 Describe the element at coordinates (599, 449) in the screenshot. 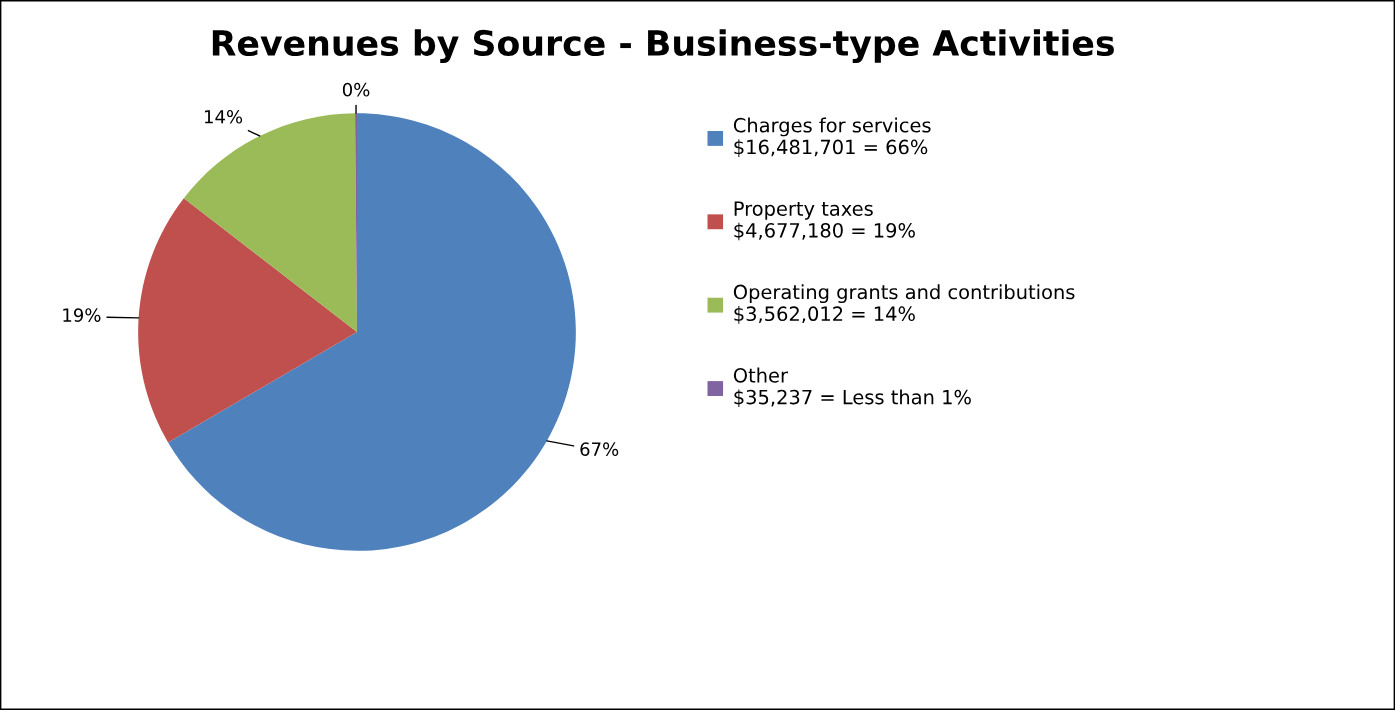

I see `data-label: 67%` at that location.